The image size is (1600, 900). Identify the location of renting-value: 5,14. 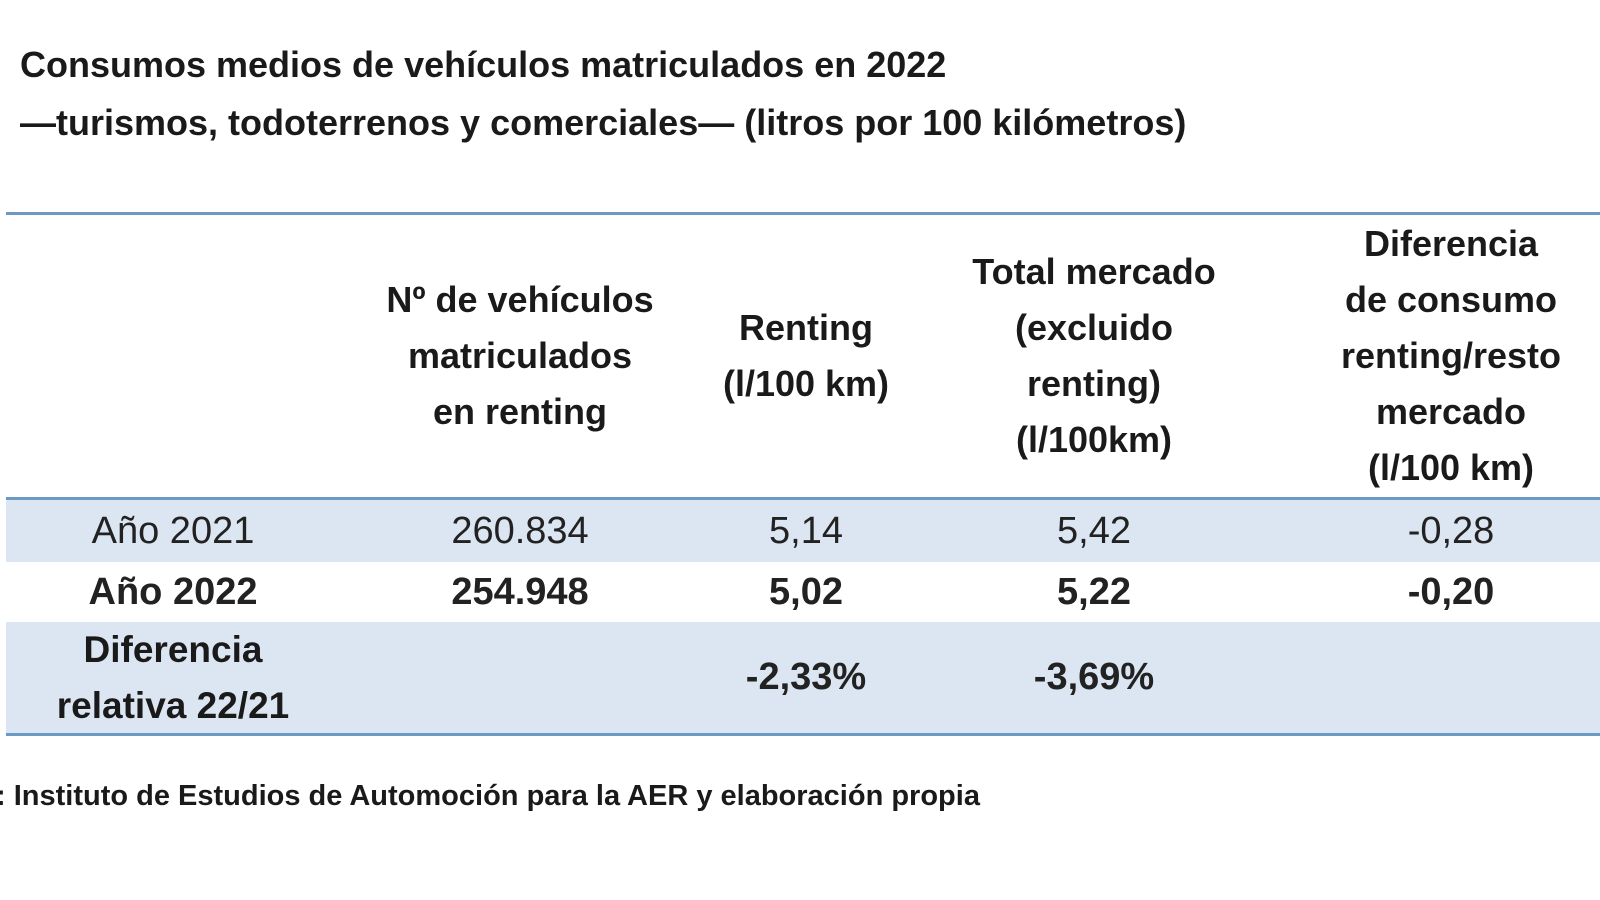
(806, 530).